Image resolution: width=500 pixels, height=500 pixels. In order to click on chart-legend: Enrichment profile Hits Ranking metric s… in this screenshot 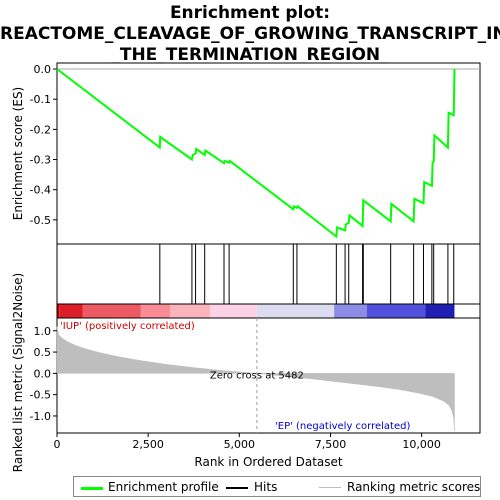, I will do `click(277, 486)`.